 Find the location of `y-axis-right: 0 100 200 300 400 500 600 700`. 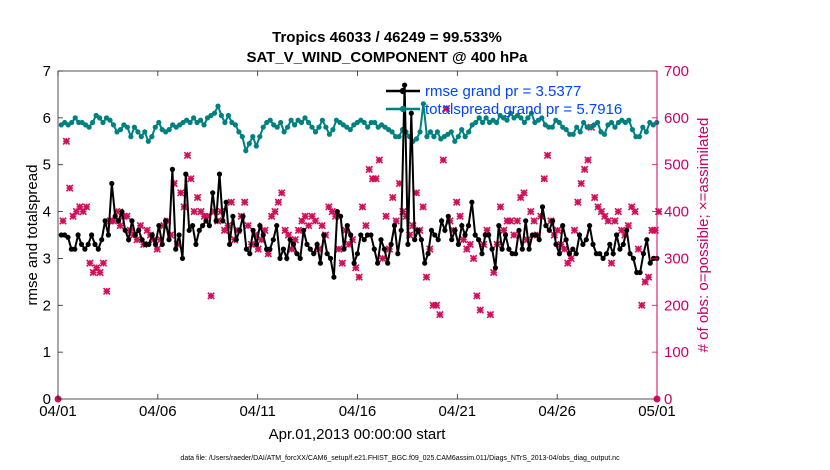

y-axis-right: 0 100 200 300 400 500 600 700 is located at coordinates (670, 235).